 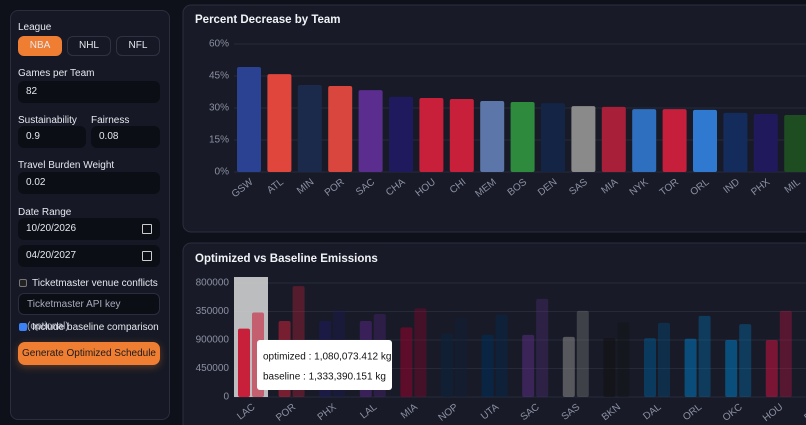 I want to click on y-tick-label: 350000, so click(x=213, y=311).